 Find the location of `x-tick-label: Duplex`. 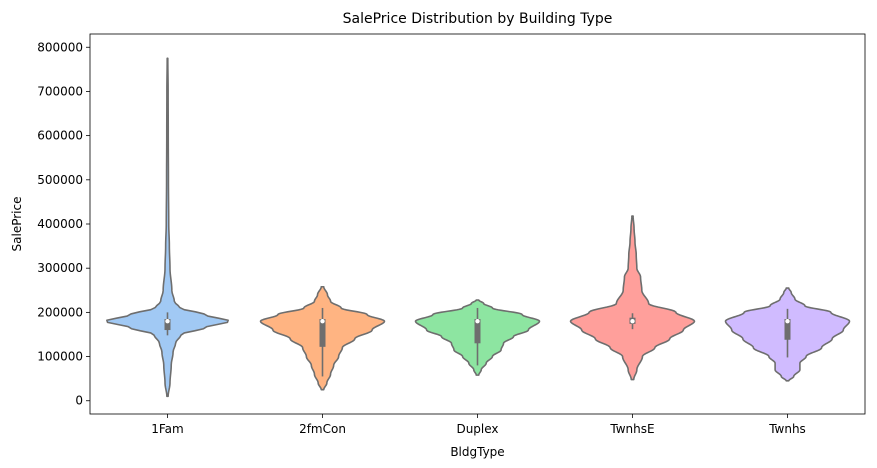

x-tick-label: Duplex is located at coordinates (477, 429).